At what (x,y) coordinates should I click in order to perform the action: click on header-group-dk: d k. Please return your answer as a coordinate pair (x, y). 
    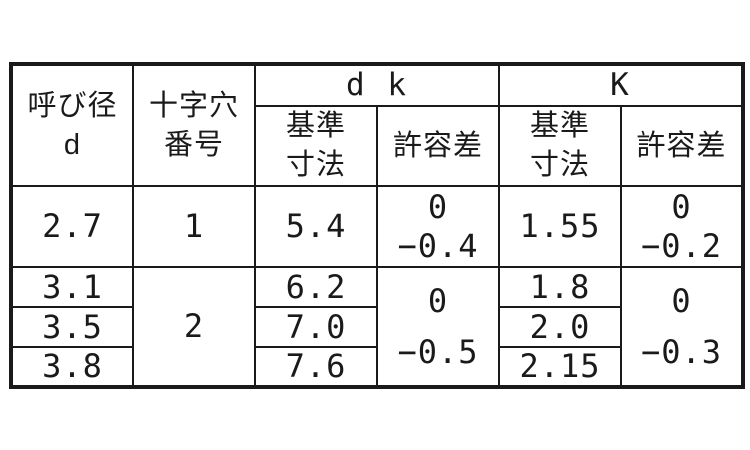
    Looking at the image, I should click on (377, 85).